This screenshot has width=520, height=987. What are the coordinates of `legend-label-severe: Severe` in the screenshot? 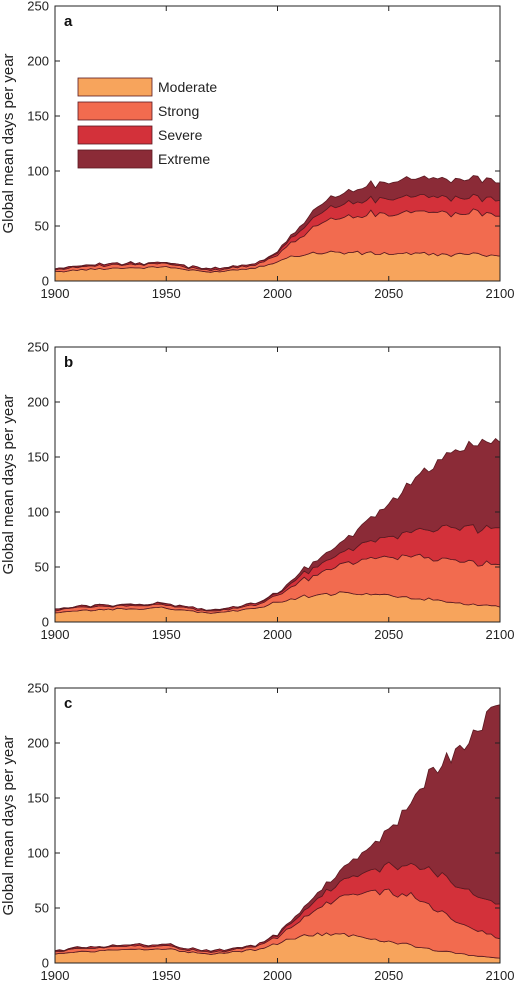 It's located at (180, 135).